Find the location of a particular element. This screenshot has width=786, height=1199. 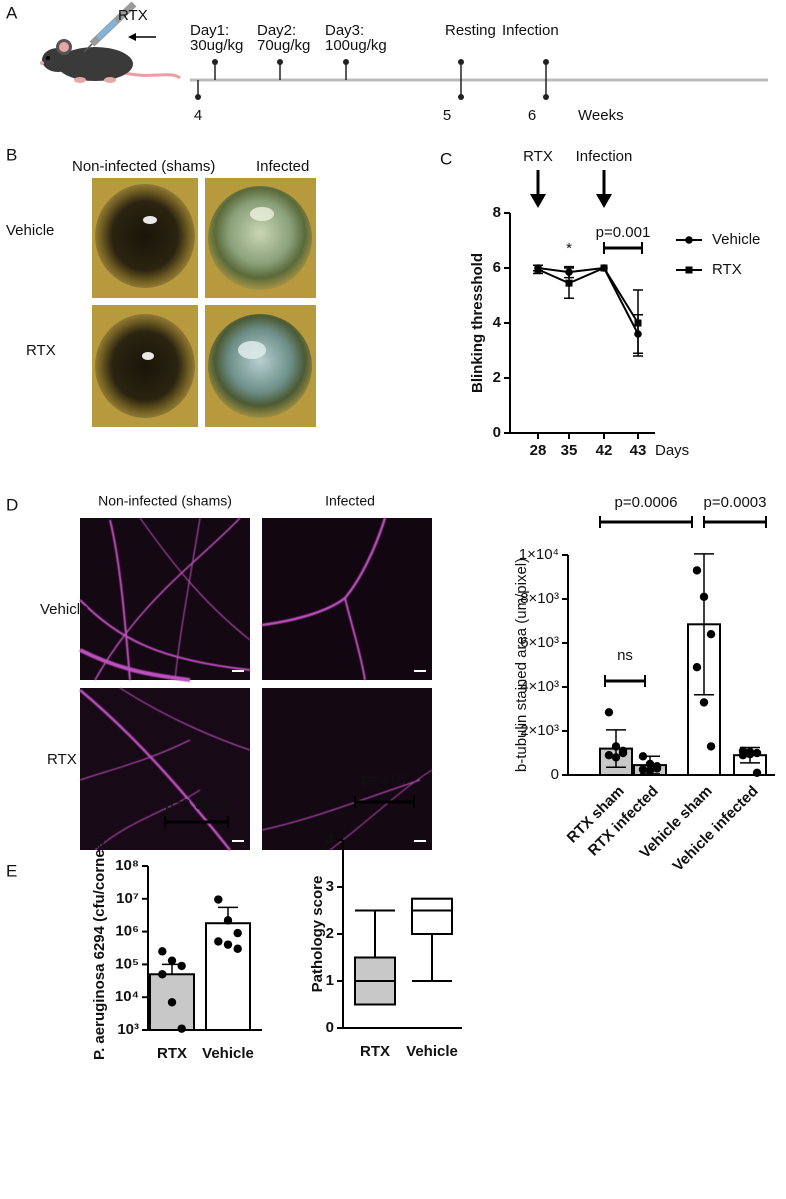

x-tick-label: 35 is located at coordinates (569, 450).